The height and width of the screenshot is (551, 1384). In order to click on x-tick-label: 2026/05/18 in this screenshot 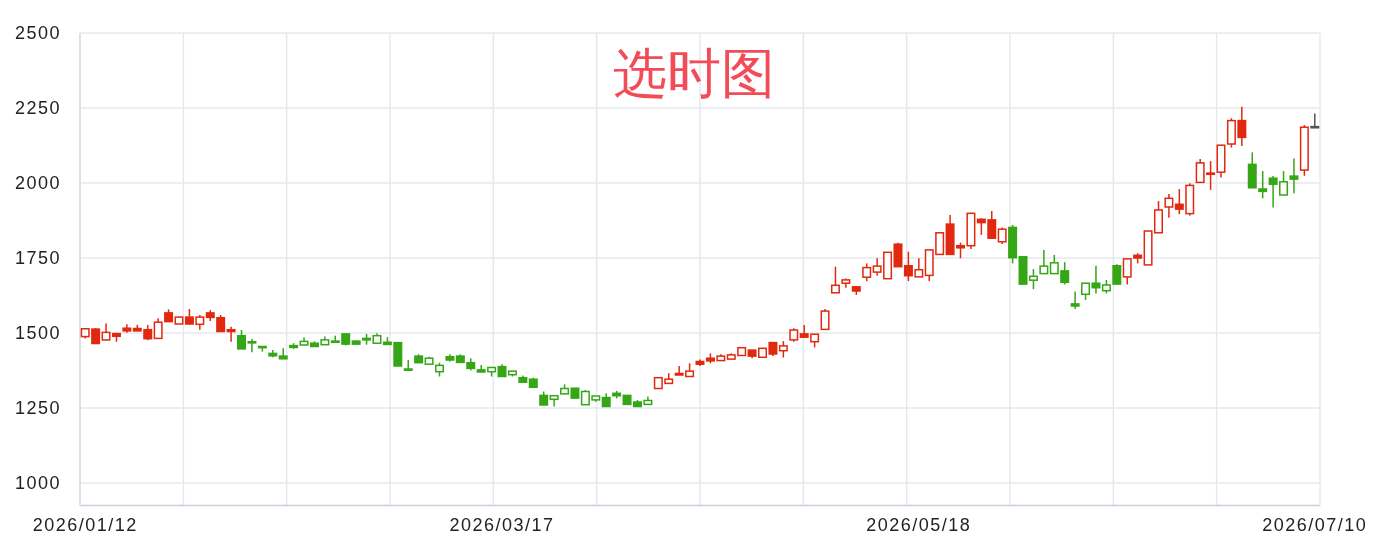, I will do `click(919, 525)`.